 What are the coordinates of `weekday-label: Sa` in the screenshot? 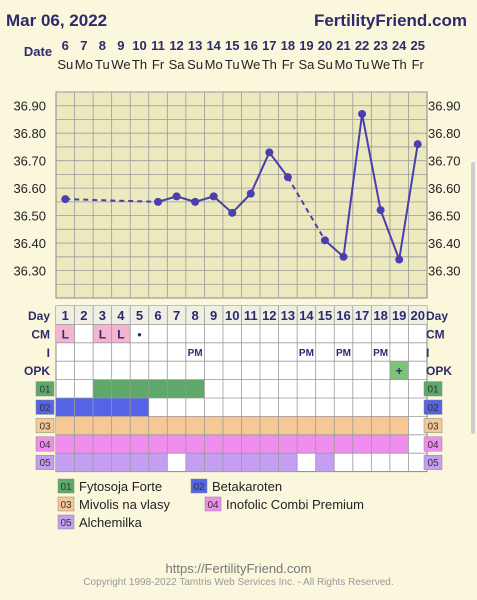 It's located at (177, 64).